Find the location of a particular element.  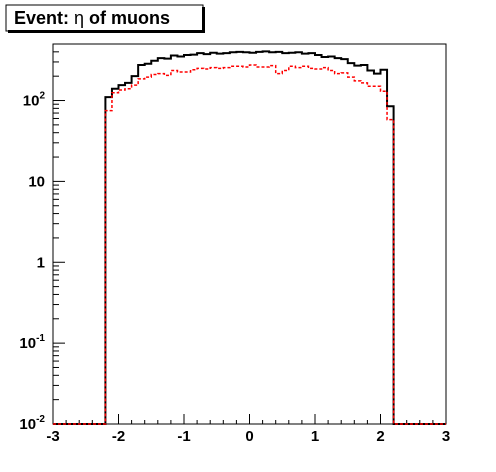

title-text: Event: η of muons is located at coordinates (92, 18).